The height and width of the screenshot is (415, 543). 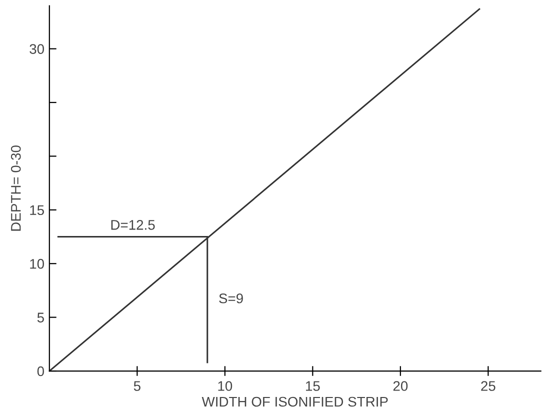 What do you see at coordinates (313, 386) in the screenshot?
I see `x-tick-label: 15` at bounding box center [313, 386].